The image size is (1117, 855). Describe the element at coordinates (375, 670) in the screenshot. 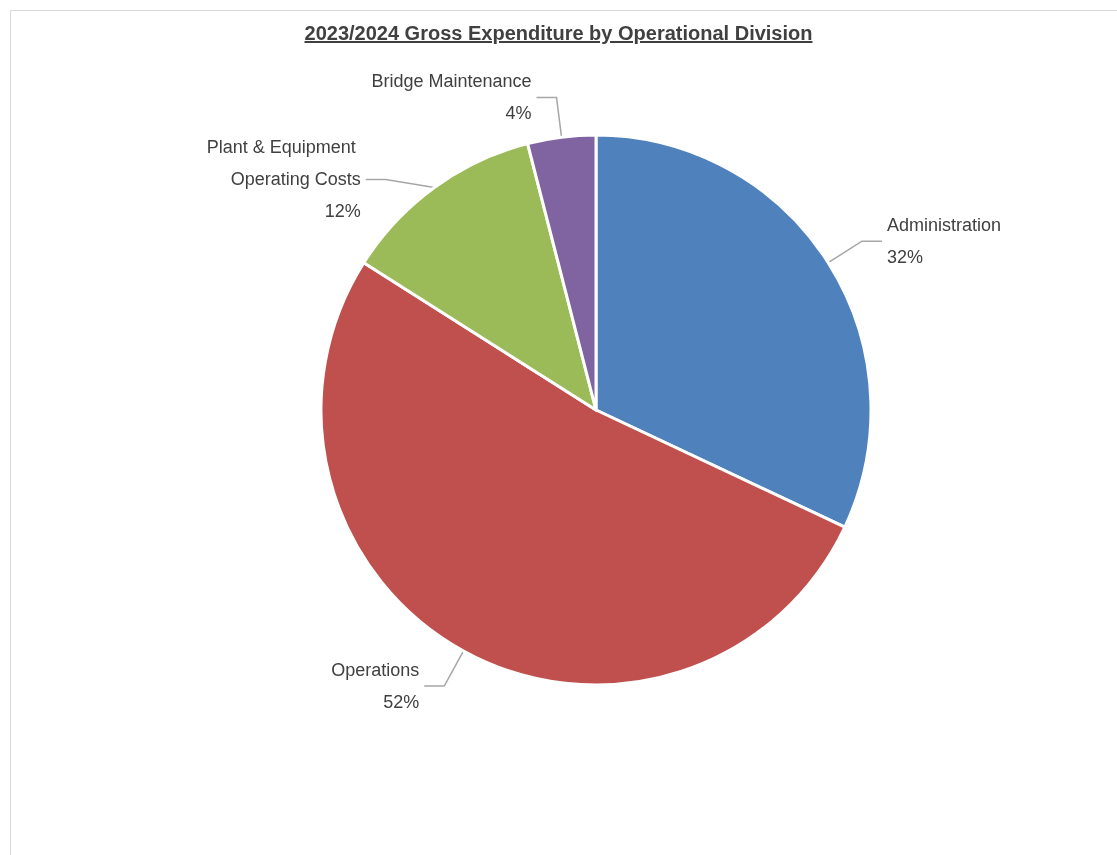

I see `slice-label: Operations` at that location.